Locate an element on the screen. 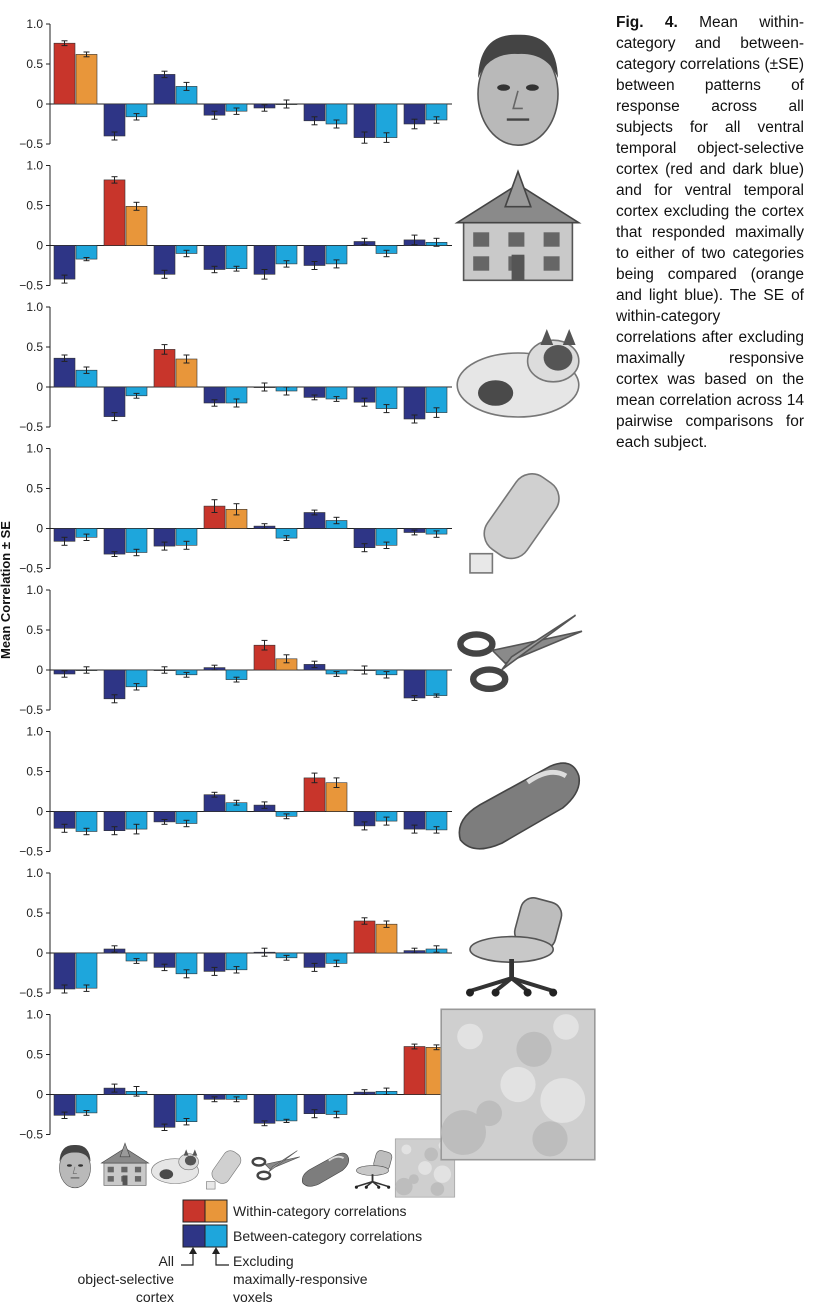 The height and width of the screenshot is (1316, 830). reference-image-bottles-bottle-photo is located at coordinates (514, 523).